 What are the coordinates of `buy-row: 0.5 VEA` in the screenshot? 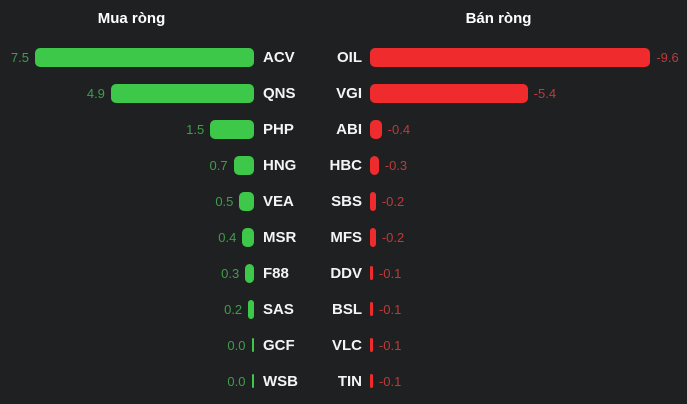 It's located at (155, 201).